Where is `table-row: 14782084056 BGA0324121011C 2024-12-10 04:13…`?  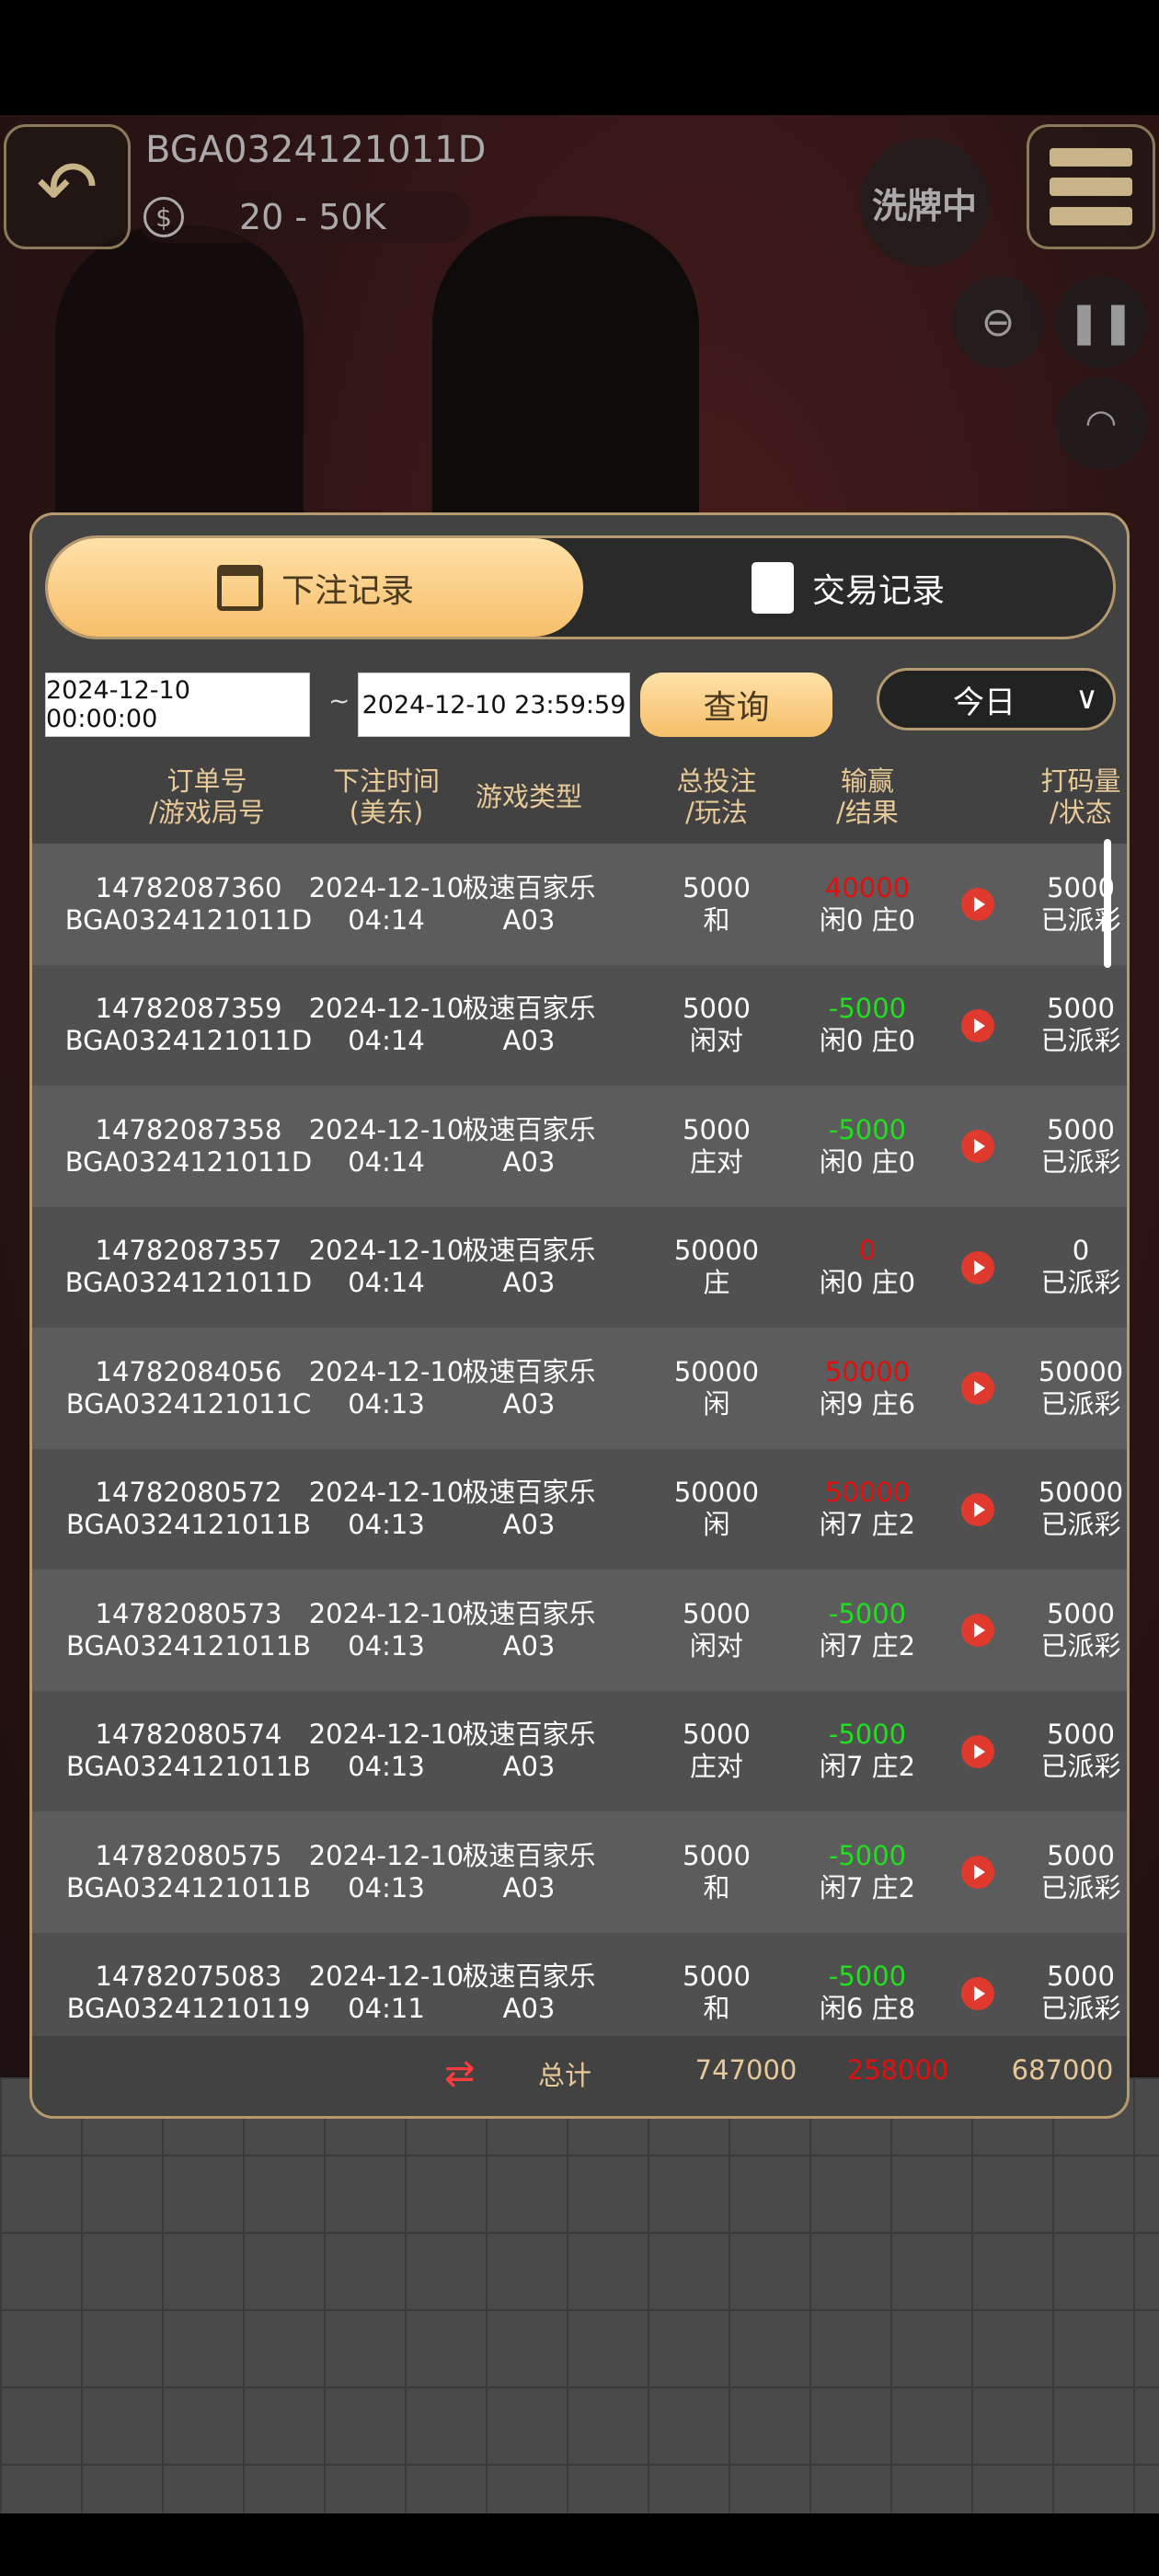 table-row: 14782084056 BGA0324121011C 2024-12-10 04:13… is located at coordinates (579, 1388).